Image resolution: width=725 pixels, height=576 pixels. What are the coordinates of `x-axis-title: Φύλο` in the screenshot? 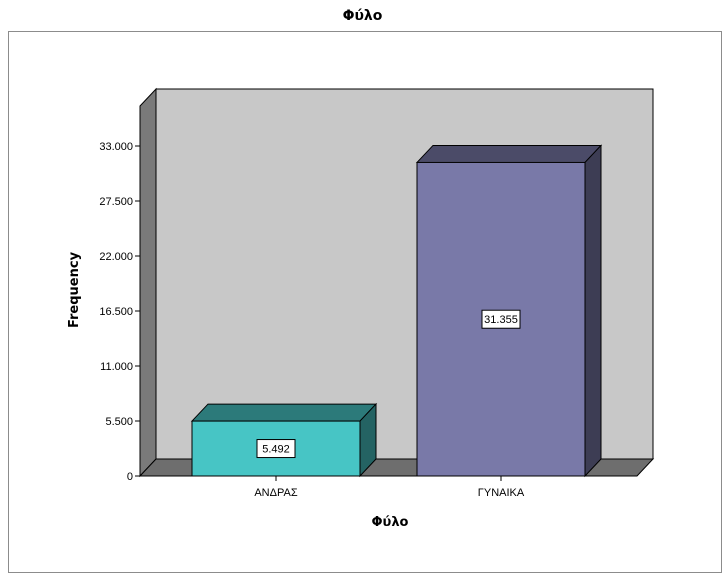 It's located at (390, 522).